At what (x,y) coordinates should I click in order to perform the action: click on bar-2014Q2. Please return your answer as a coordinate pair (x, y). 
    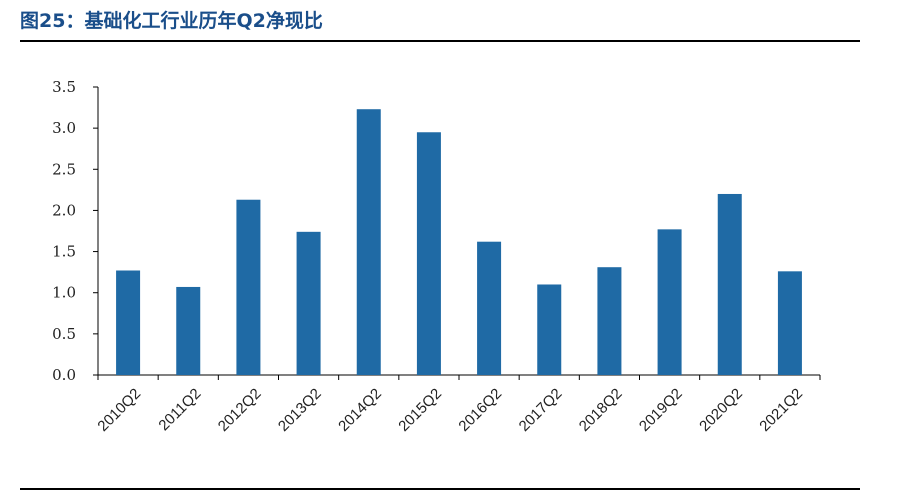
    Looking at the image, I should click on (368, 242).